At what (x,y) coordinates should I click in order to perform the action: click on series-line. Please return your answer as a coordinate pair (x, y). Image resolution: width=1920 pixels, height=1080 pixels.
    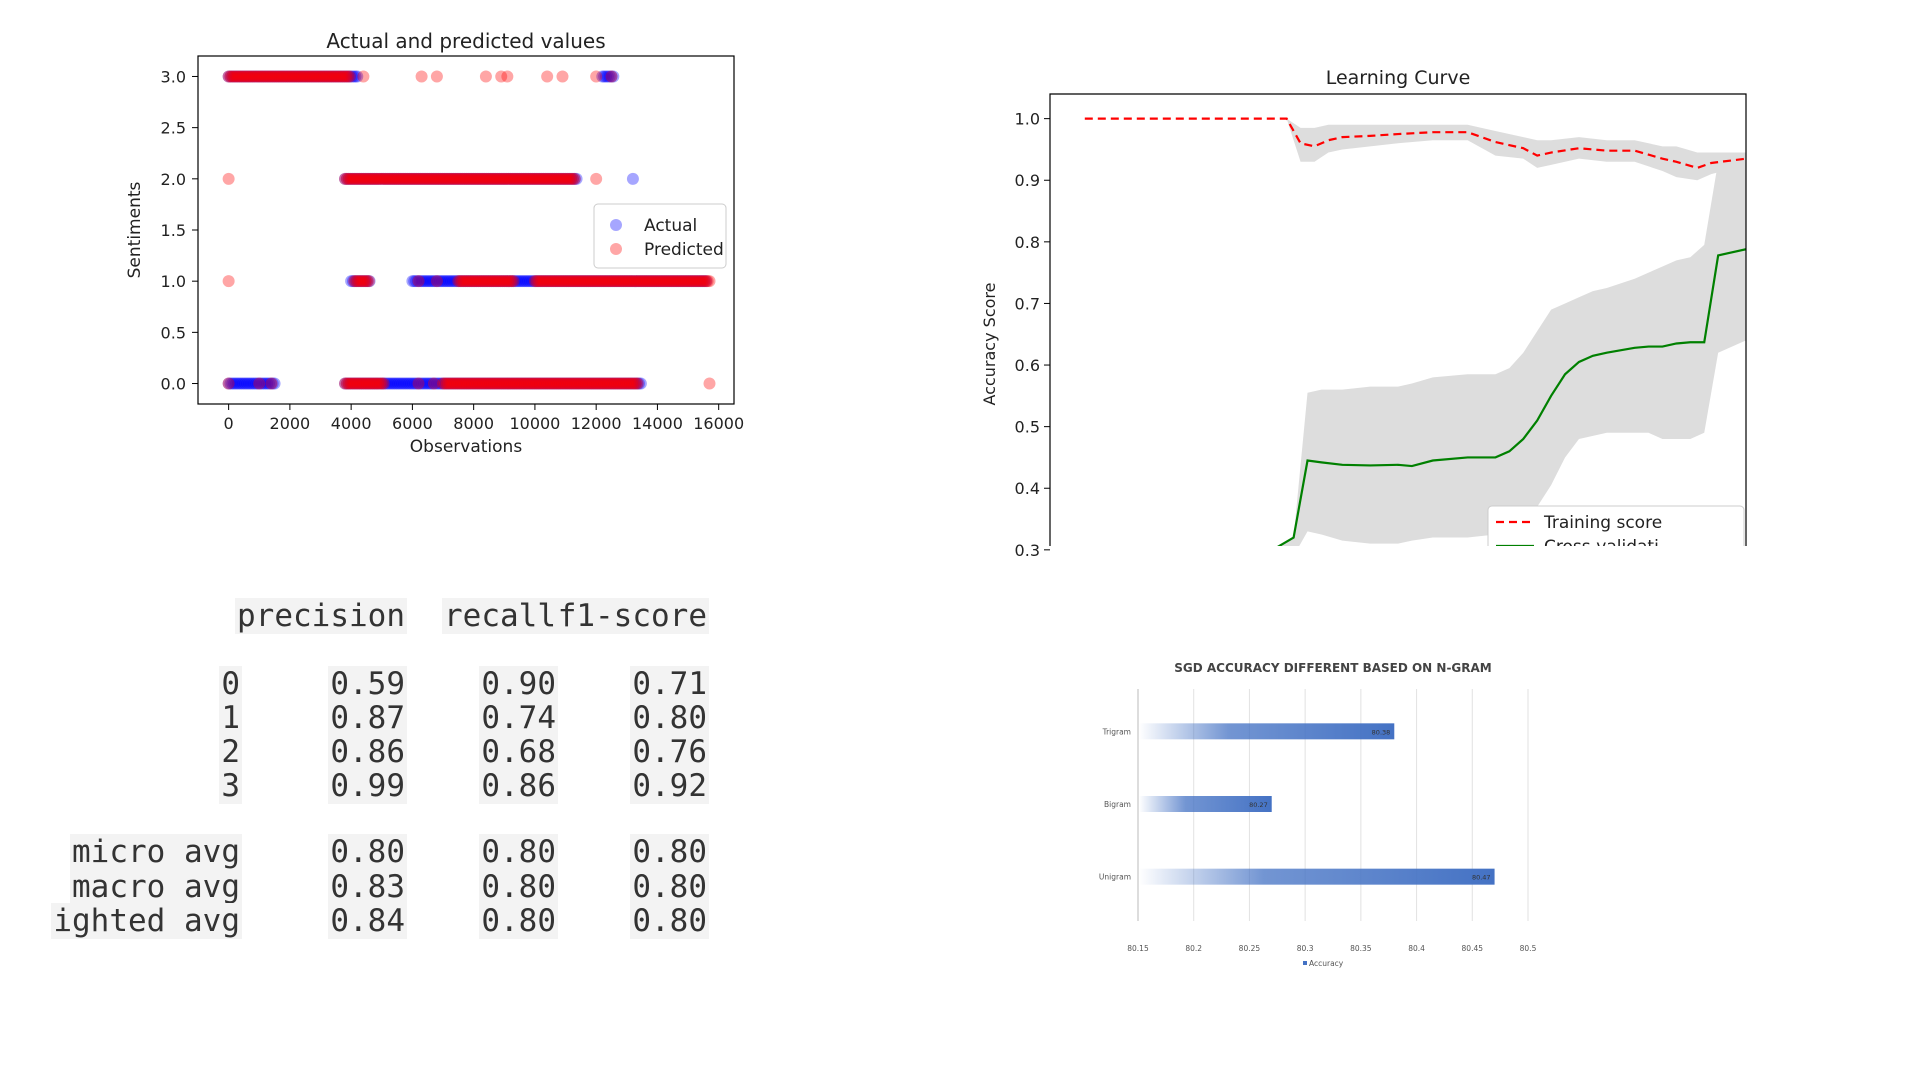
    Looking at the image, I should click on (1415, 143).